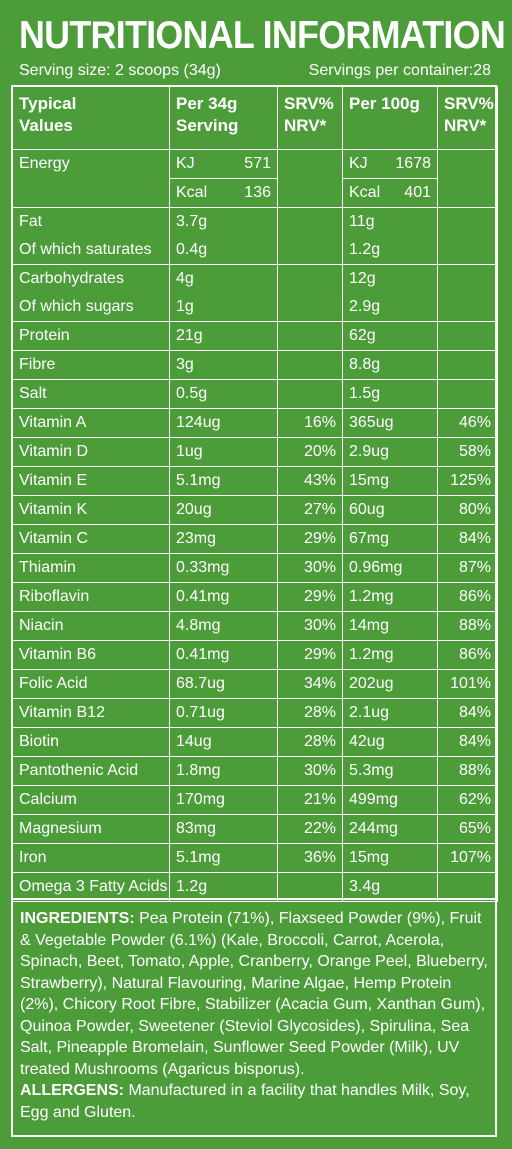 Image resolution: width=512 pixels, height=1149 pixels. Describe the element at coordinates (91, 118) in the screenshot. I see `header-typical-values: Typical Values` at that location.